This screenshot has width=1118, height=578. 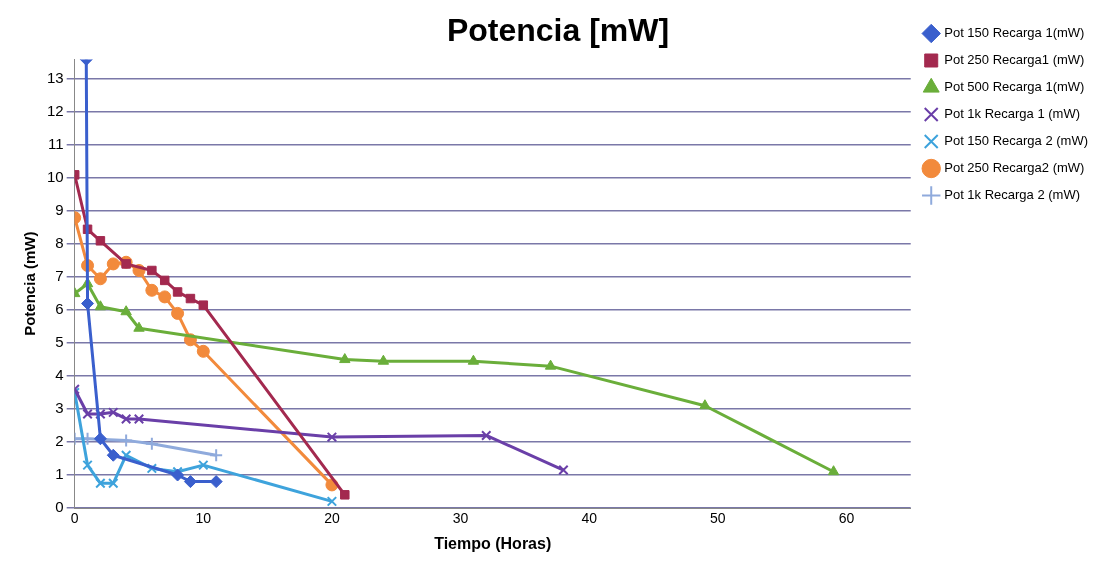 I want to click on y-tick-label: 7, so click(x=59, y=276).